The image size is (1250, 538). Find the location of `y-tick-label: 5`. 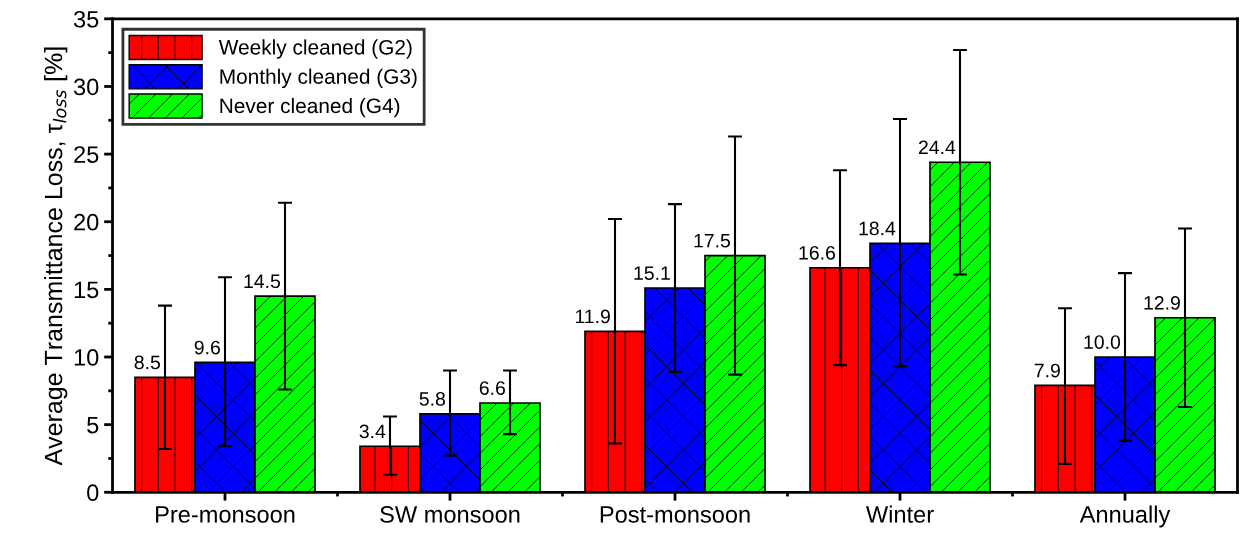

y-tick-label: 5 is located at coordinates (93, 425).